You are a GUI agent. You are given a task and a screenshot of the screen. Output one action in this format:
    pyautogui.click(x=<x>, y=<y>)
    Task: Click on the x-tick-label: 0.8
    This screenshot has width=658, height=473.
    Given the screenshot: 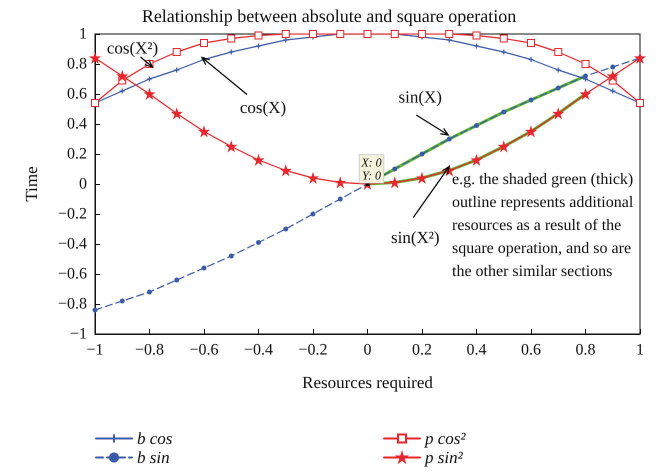 What is the action you would take?
    pyautogui.click(x=586, y=350)
    